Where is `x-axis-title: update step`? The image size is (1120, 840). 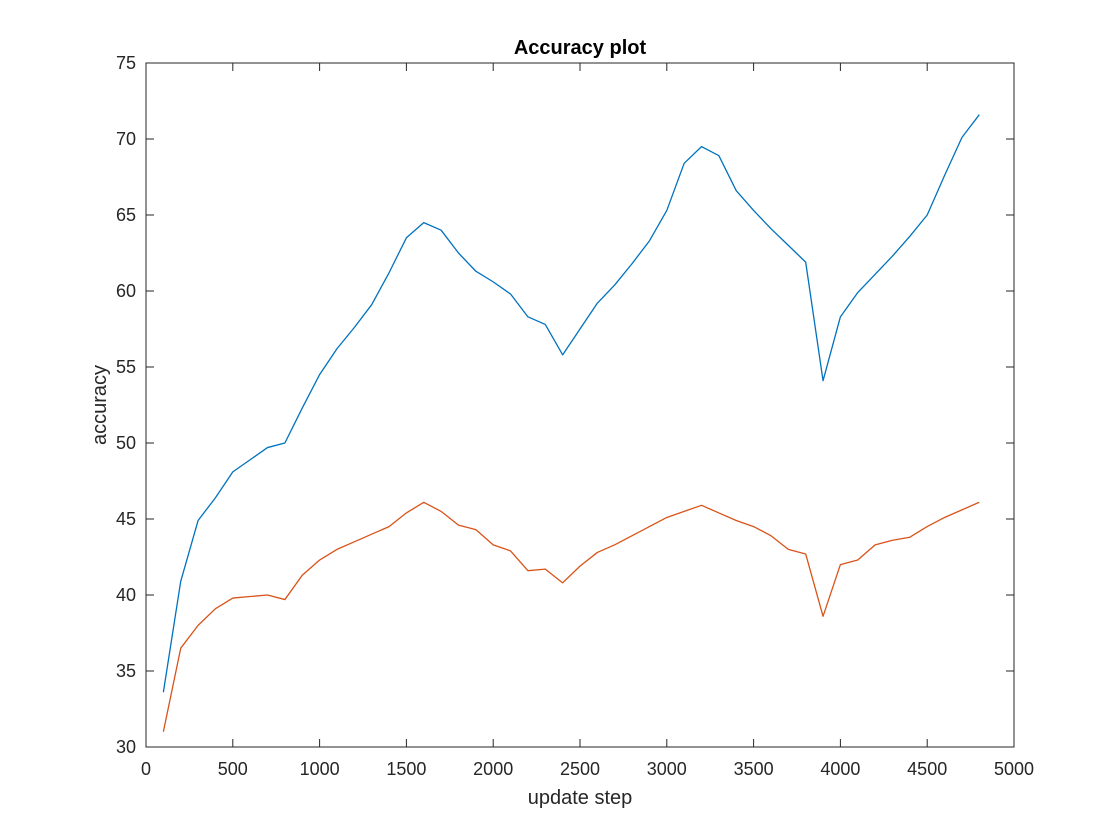
x-axis-title: update step is located at coordinates (580, 798).